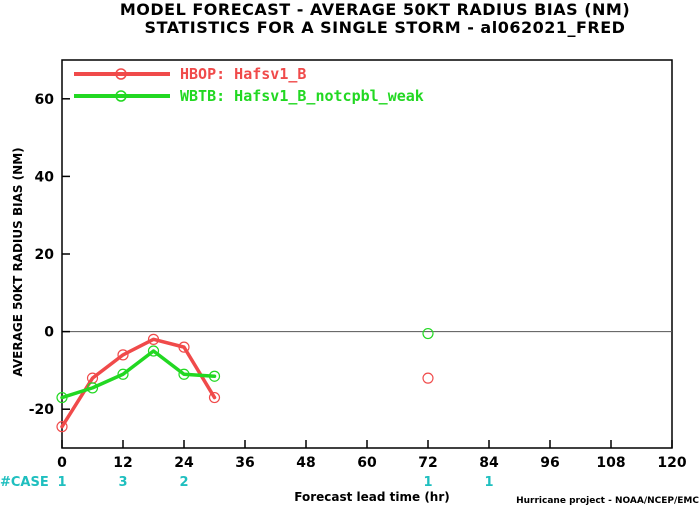  Describe the element at coordinates (549, 463) in the screenshot. I see `x-tick-label: 96` at that location.